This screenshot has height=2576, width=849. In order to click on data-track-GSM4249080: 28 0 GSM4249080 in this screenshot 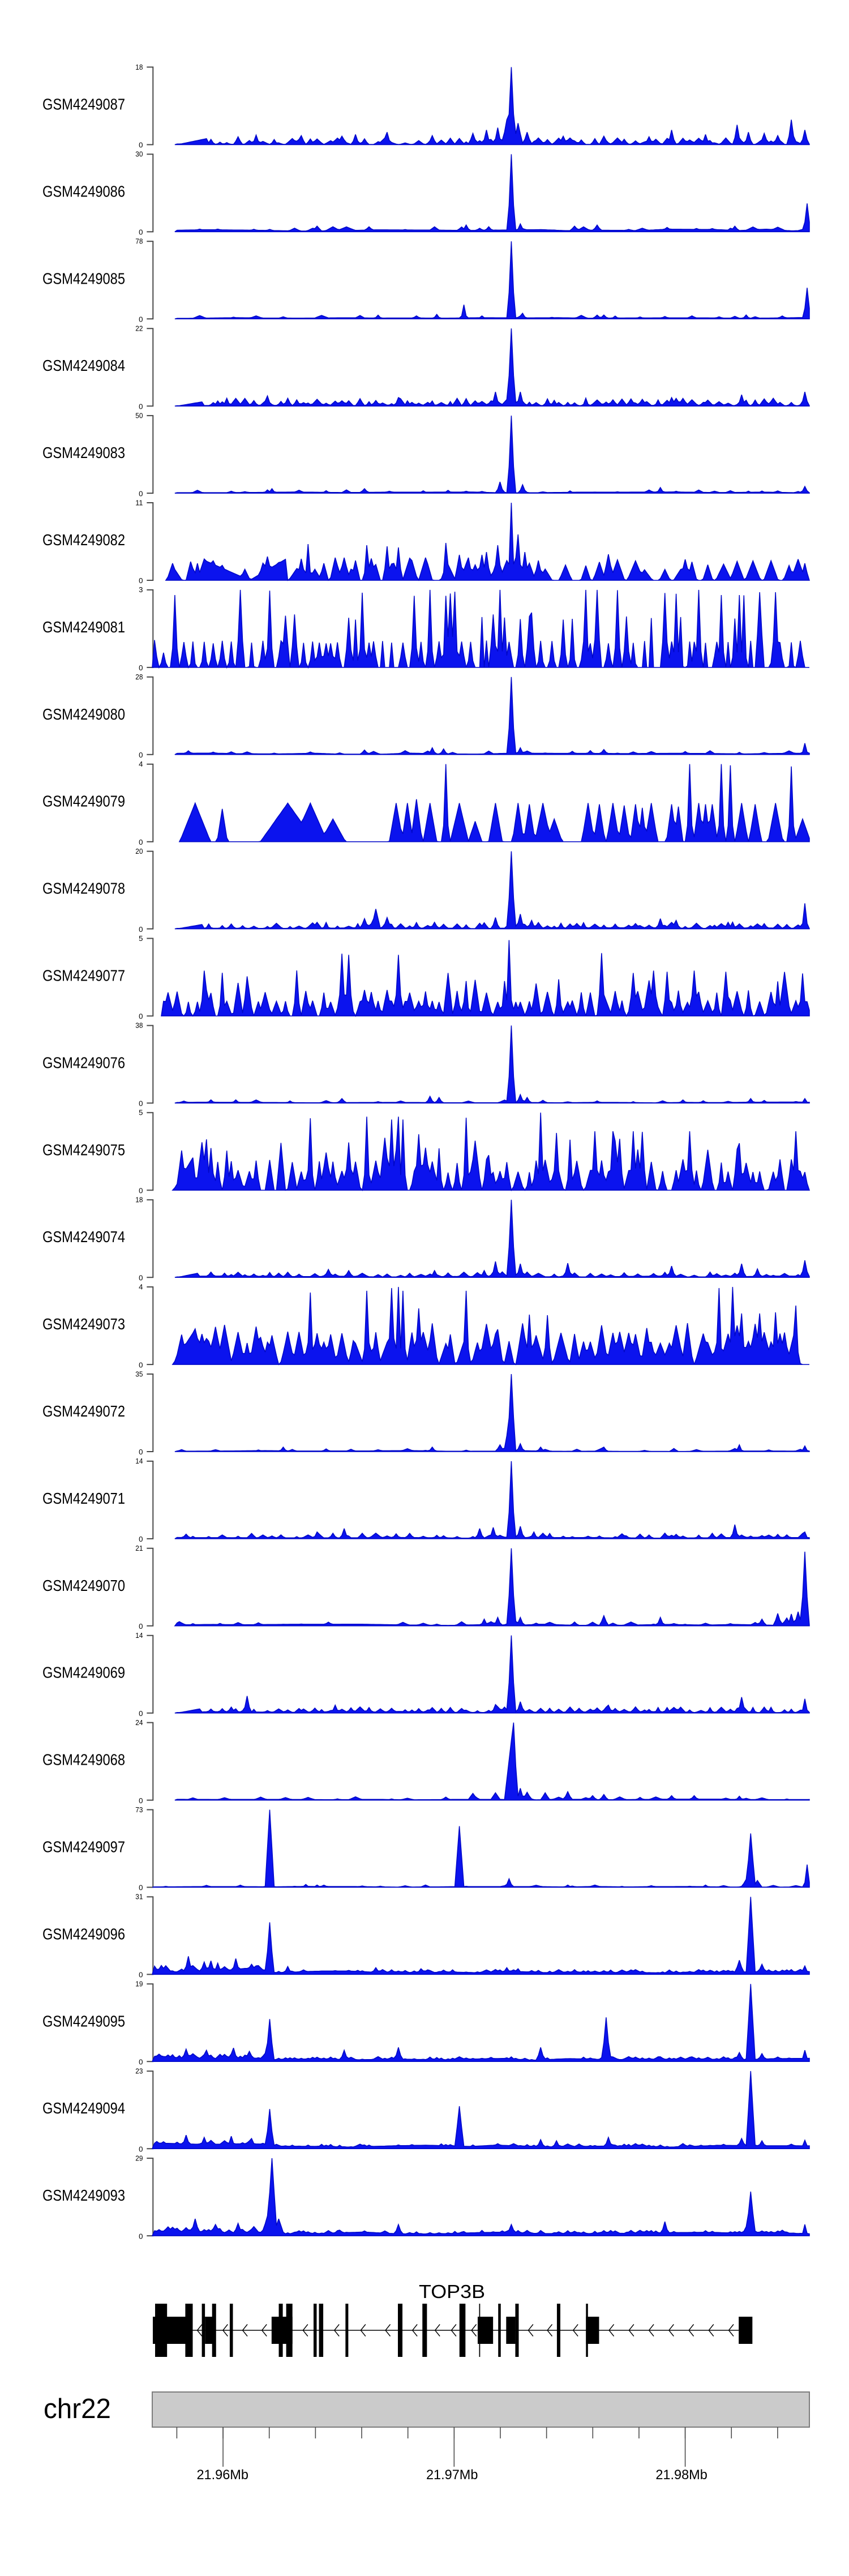, I will do `click(426, 716)`.